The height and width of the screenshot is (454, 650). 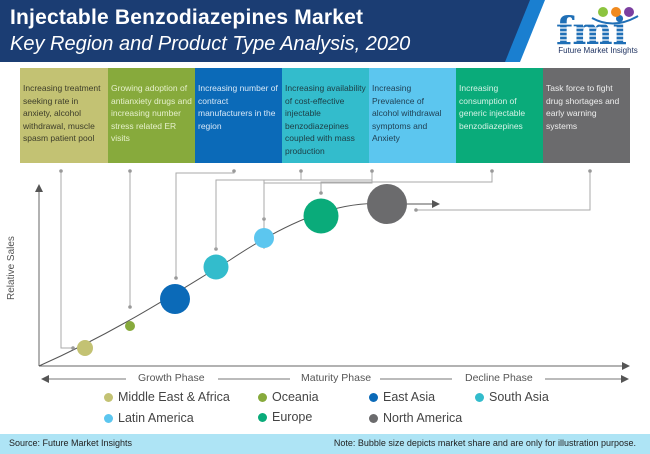 I want to click on source-text: Source: Future Market Insights, so click(x=71, y=443).